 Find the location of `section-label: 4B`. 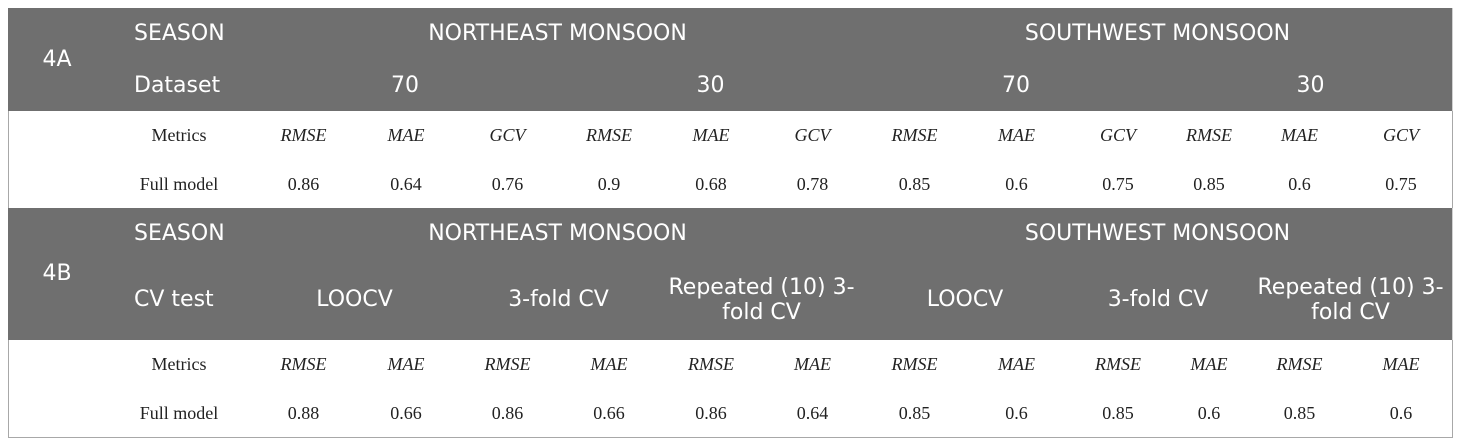

section-label: 4B is located at coordinates (57, 274).